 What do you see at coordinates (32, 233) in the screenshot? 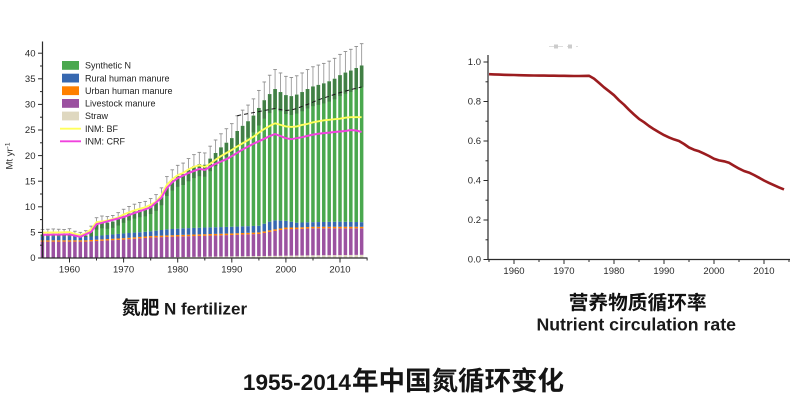
I see `svg-text: 5` at bounding box center [32, 233].